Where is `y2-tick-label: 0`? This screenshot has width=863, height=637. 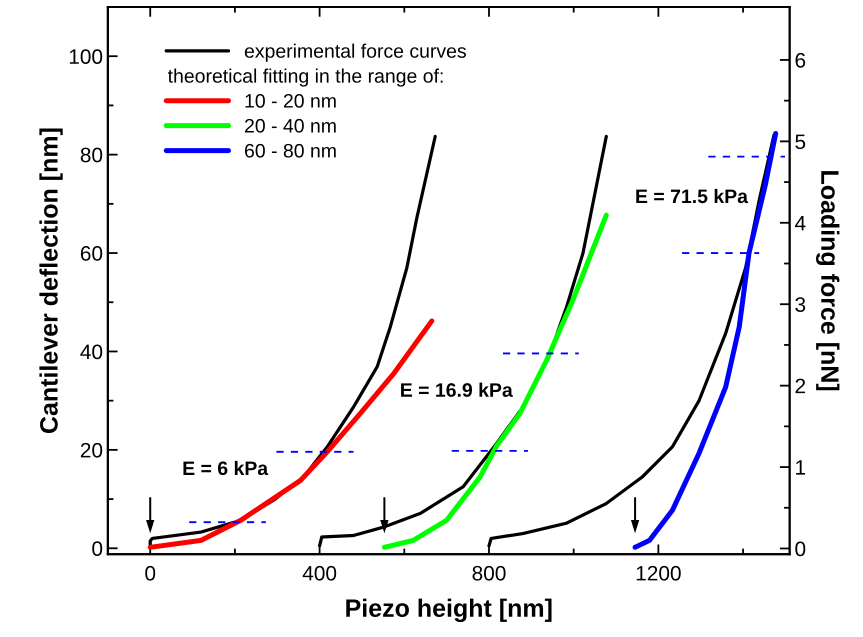
y2-tick-label: 0 is located at coordinates (800, 548).